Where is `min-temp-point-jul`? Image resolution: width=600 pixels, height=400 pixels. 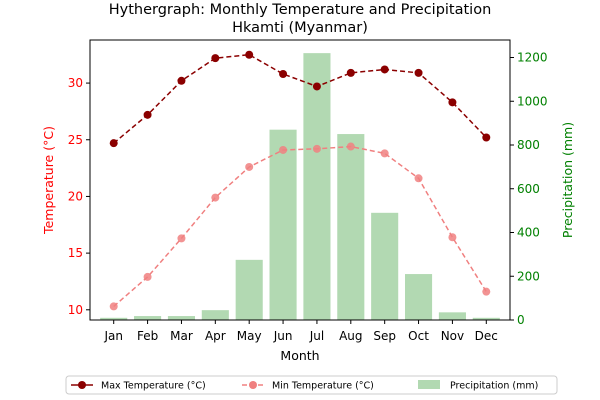
min-temp-point-jul is located at coordinates (316, 148).